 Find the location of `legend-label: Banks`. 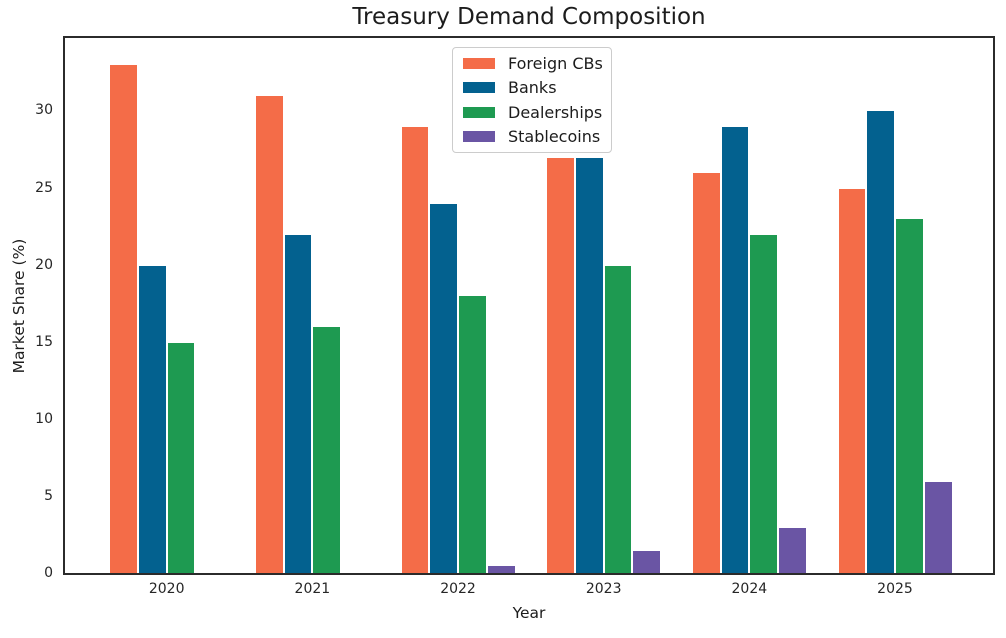

legend-label: Banks is located at coordinates (532, 88).